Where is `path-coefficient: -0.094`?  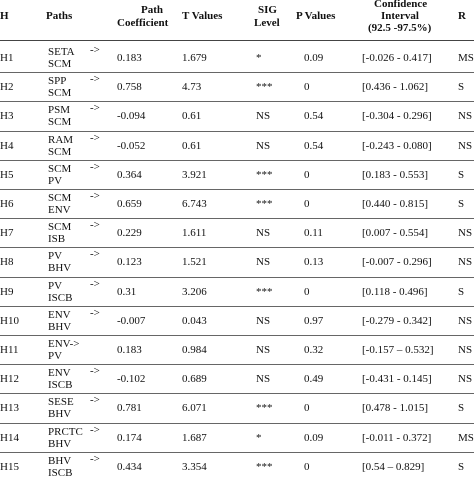 path-coefficient: -0.094 is located at coordinates (131, 116).